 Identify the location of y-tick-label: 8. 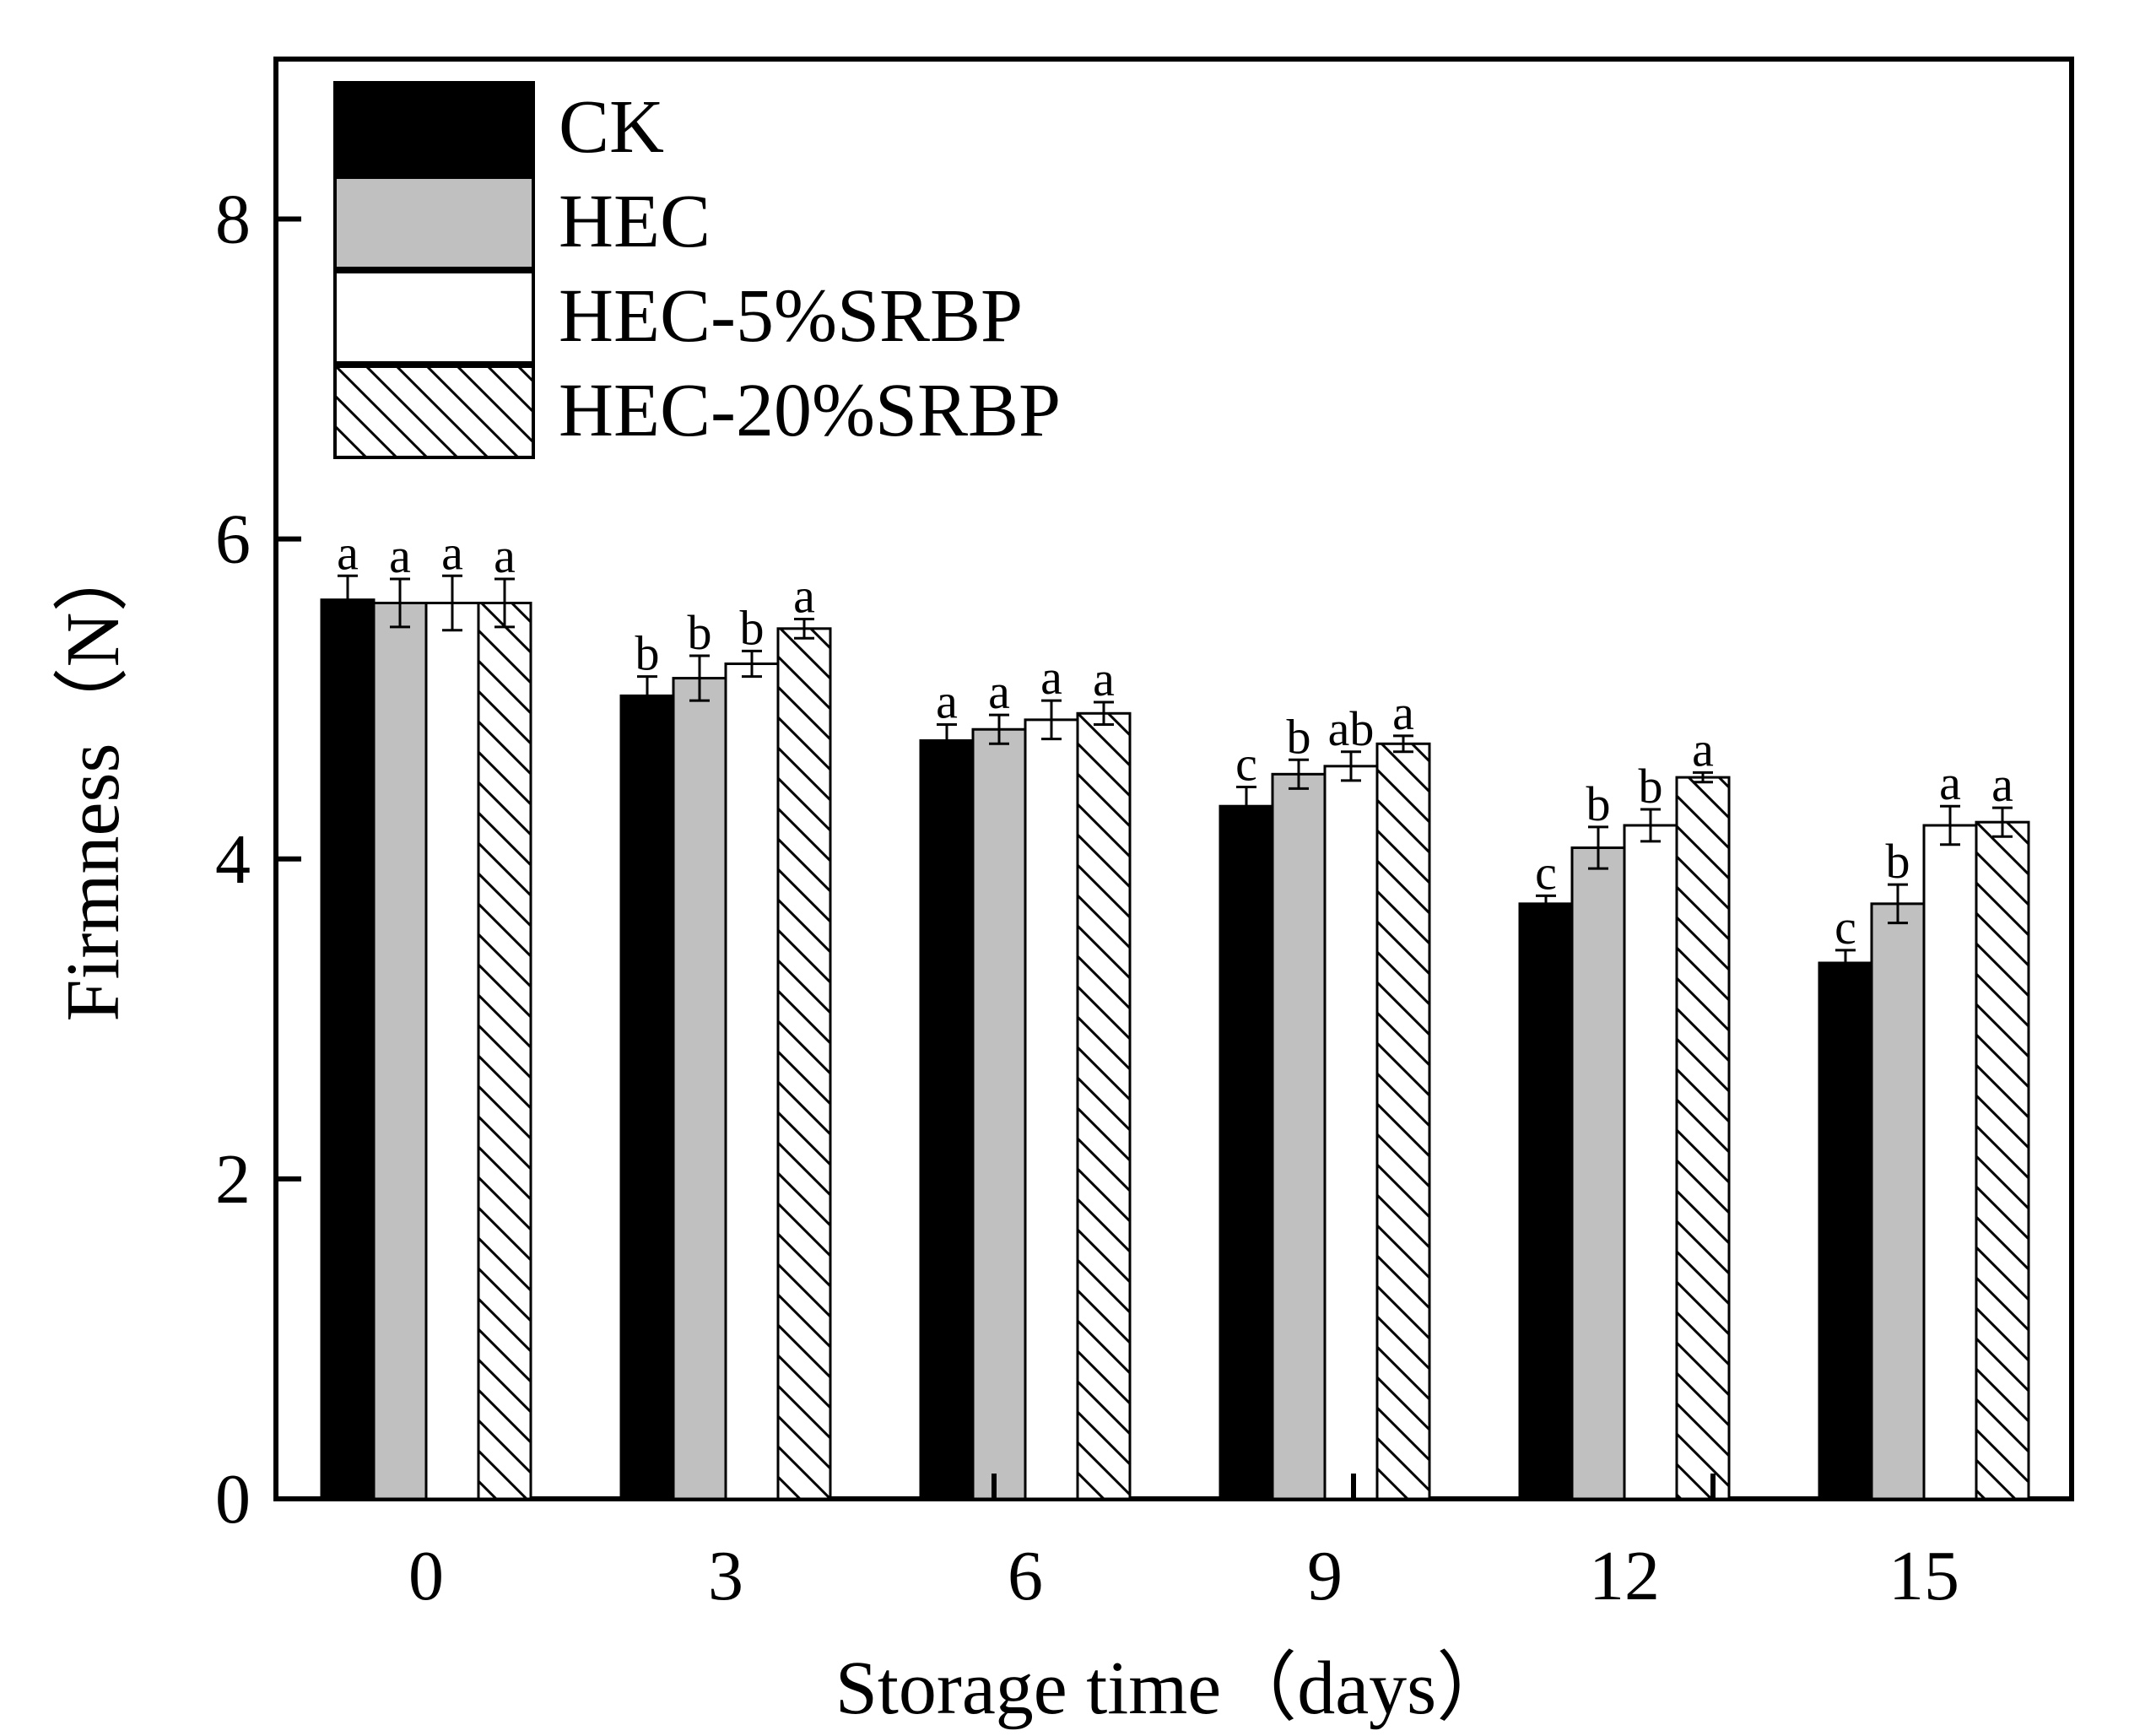
(233, 220).